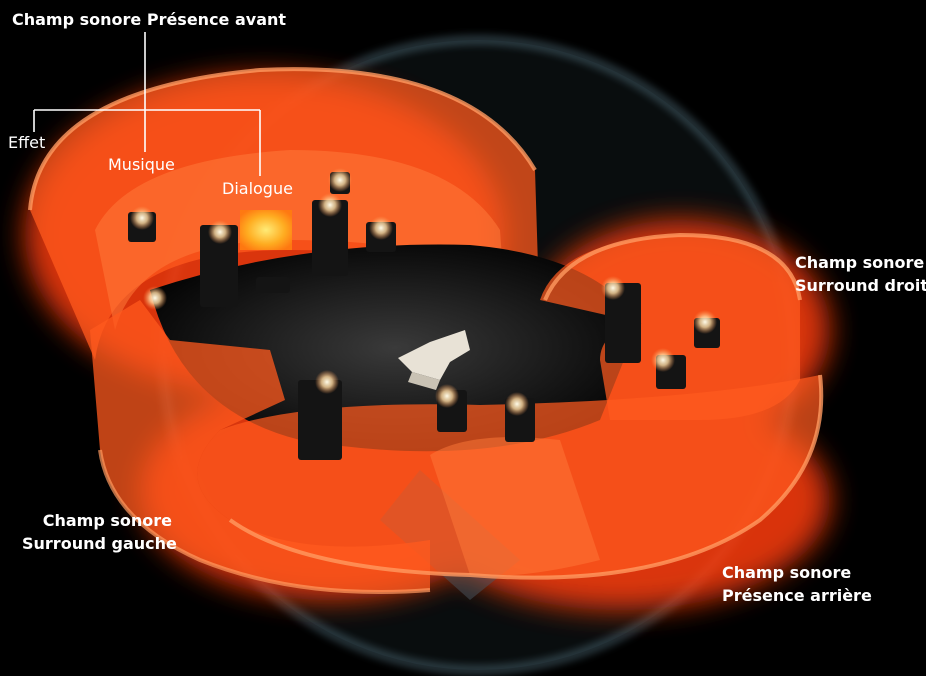 The image size is (926, 676). I want to click on screen, so click(266, 230).